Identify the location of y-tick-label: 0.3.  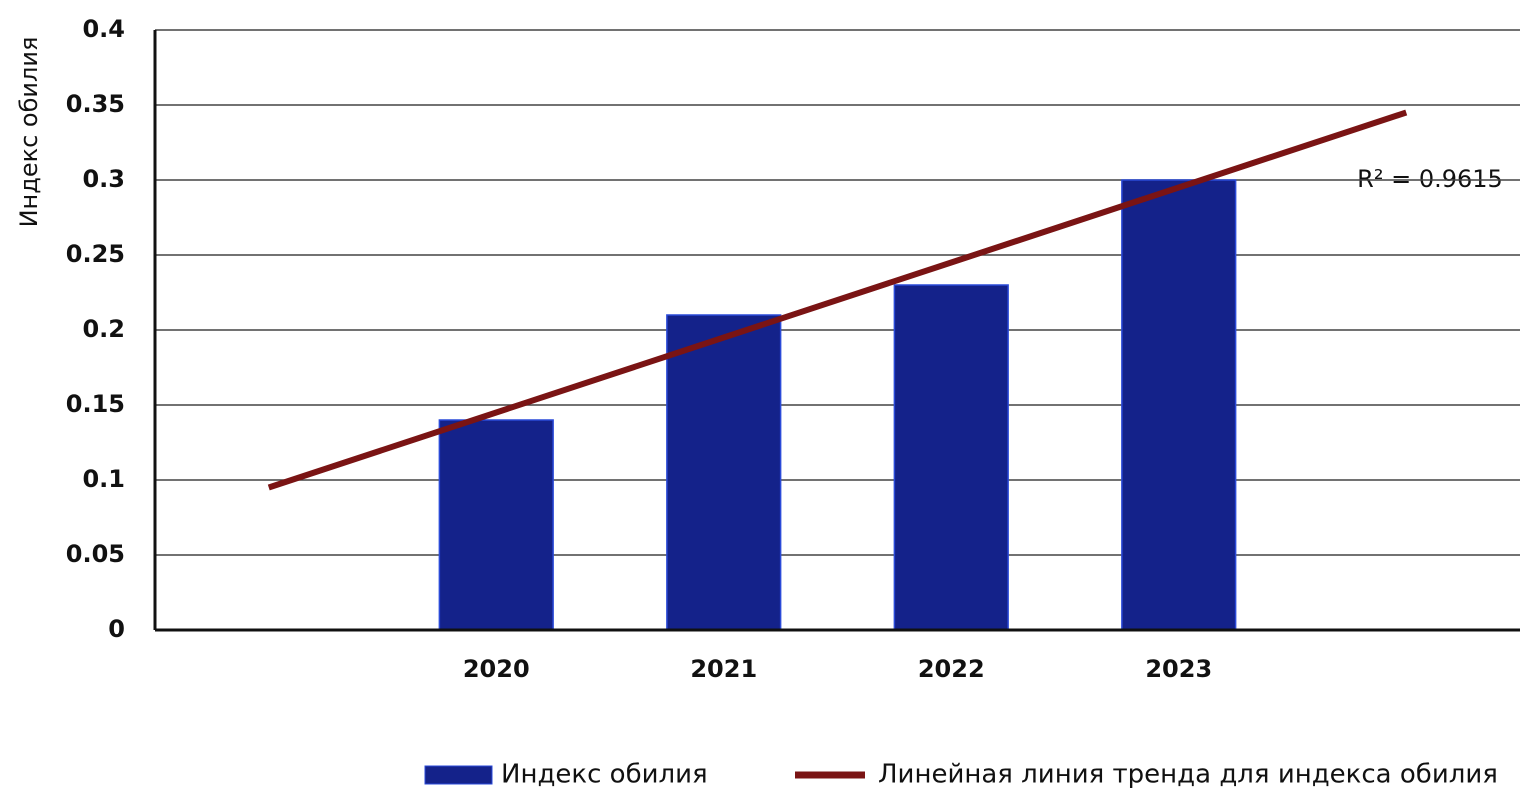
(103, 179).